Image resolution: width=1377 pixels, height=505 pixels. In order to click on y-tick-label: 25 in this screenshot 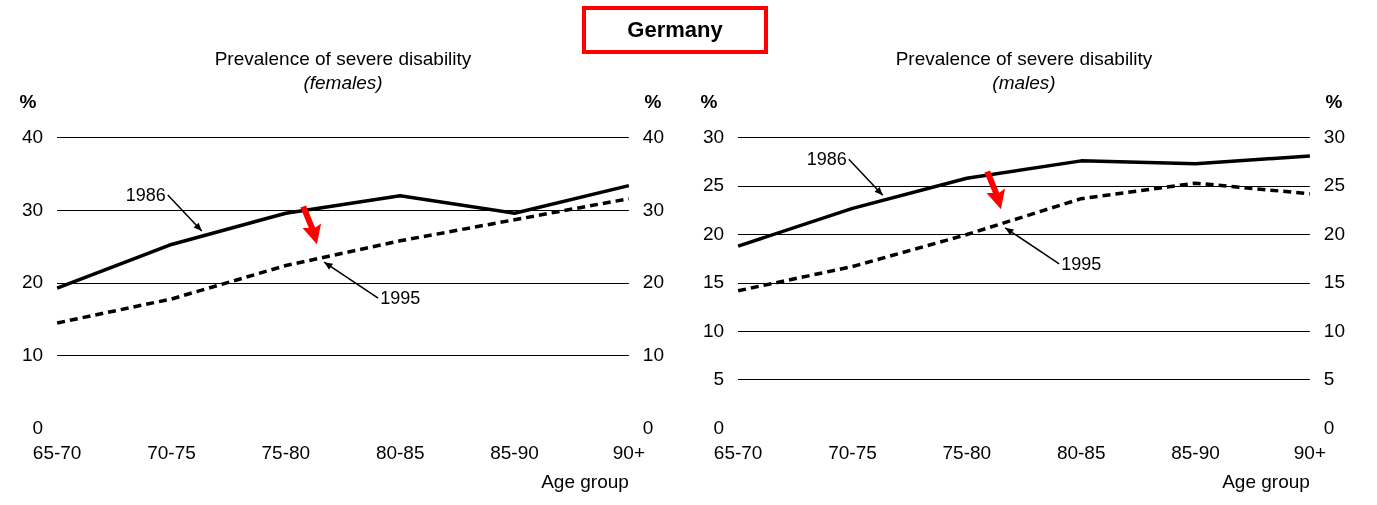, I will do `click(713, 185)`.